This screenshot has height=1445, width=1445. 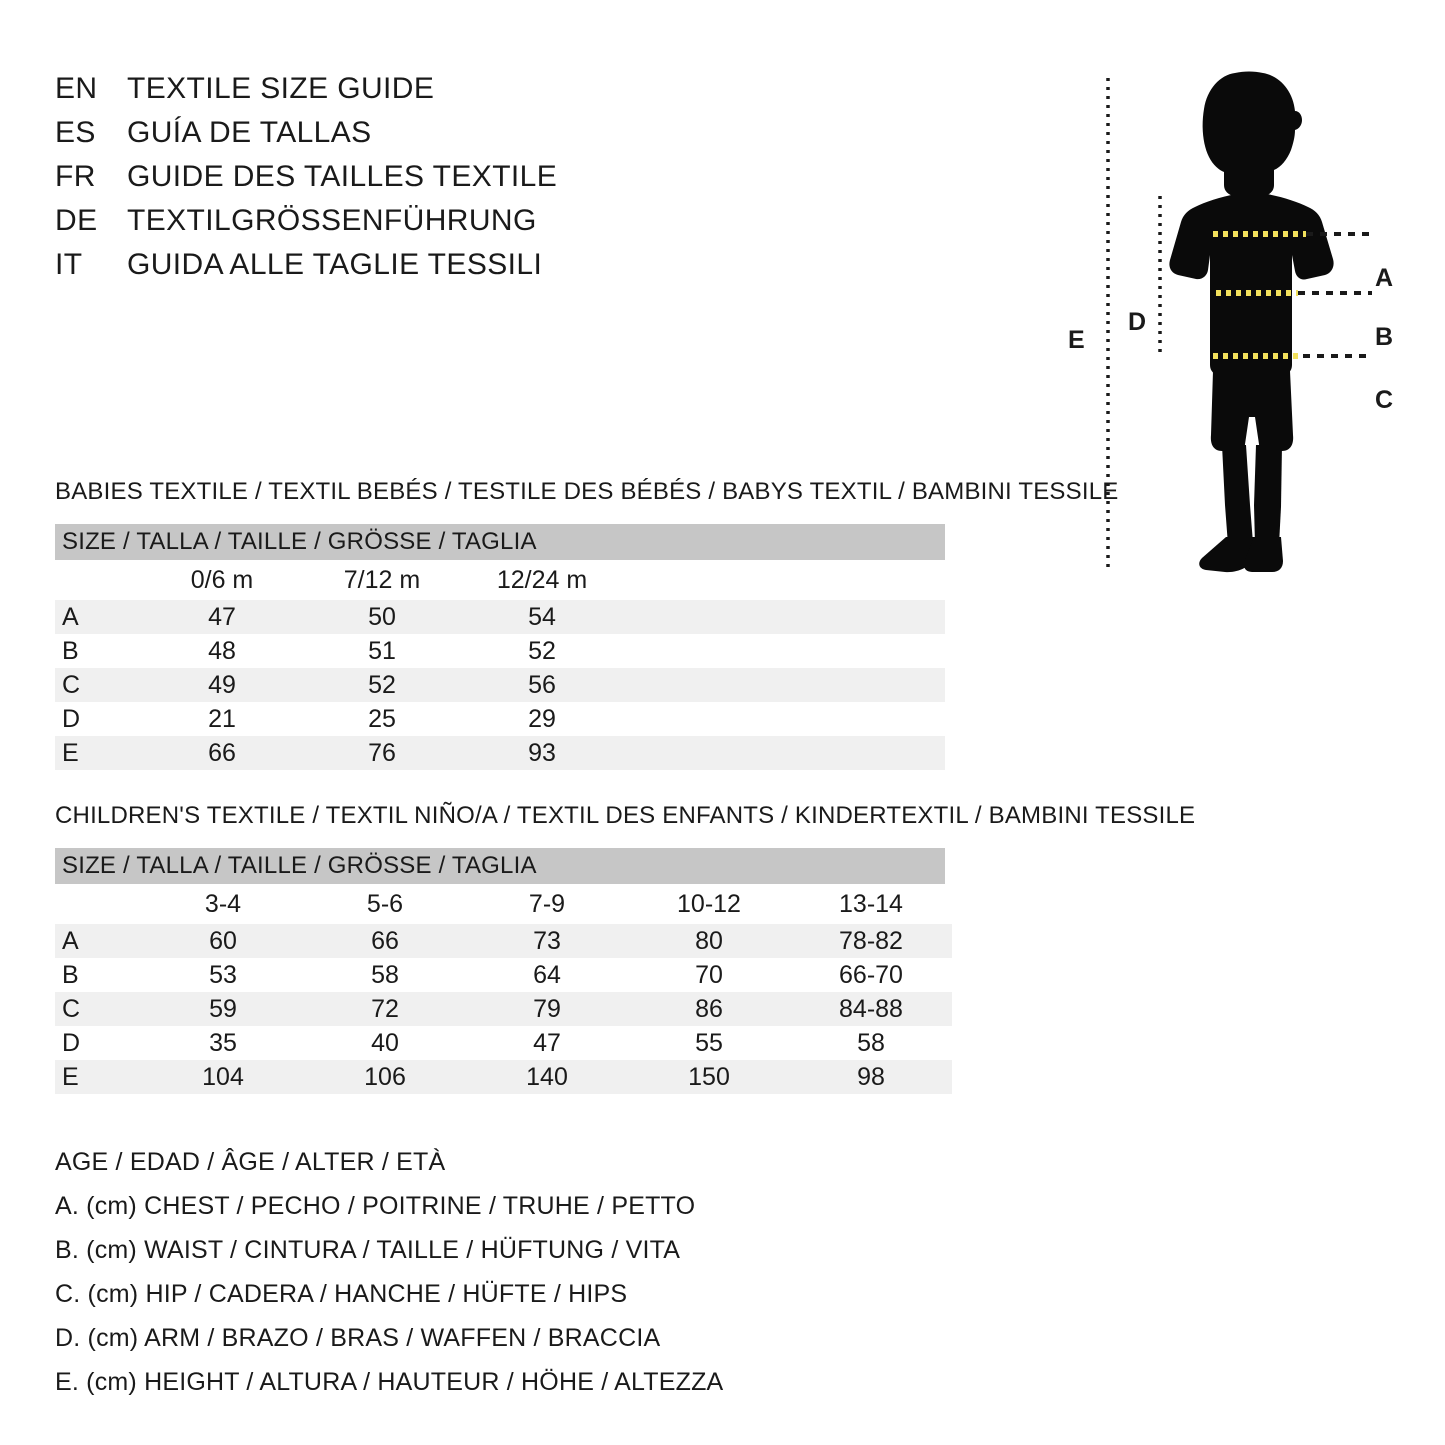 I want to click on children-cell-c-0: 59, so click(x=223, y=1008).